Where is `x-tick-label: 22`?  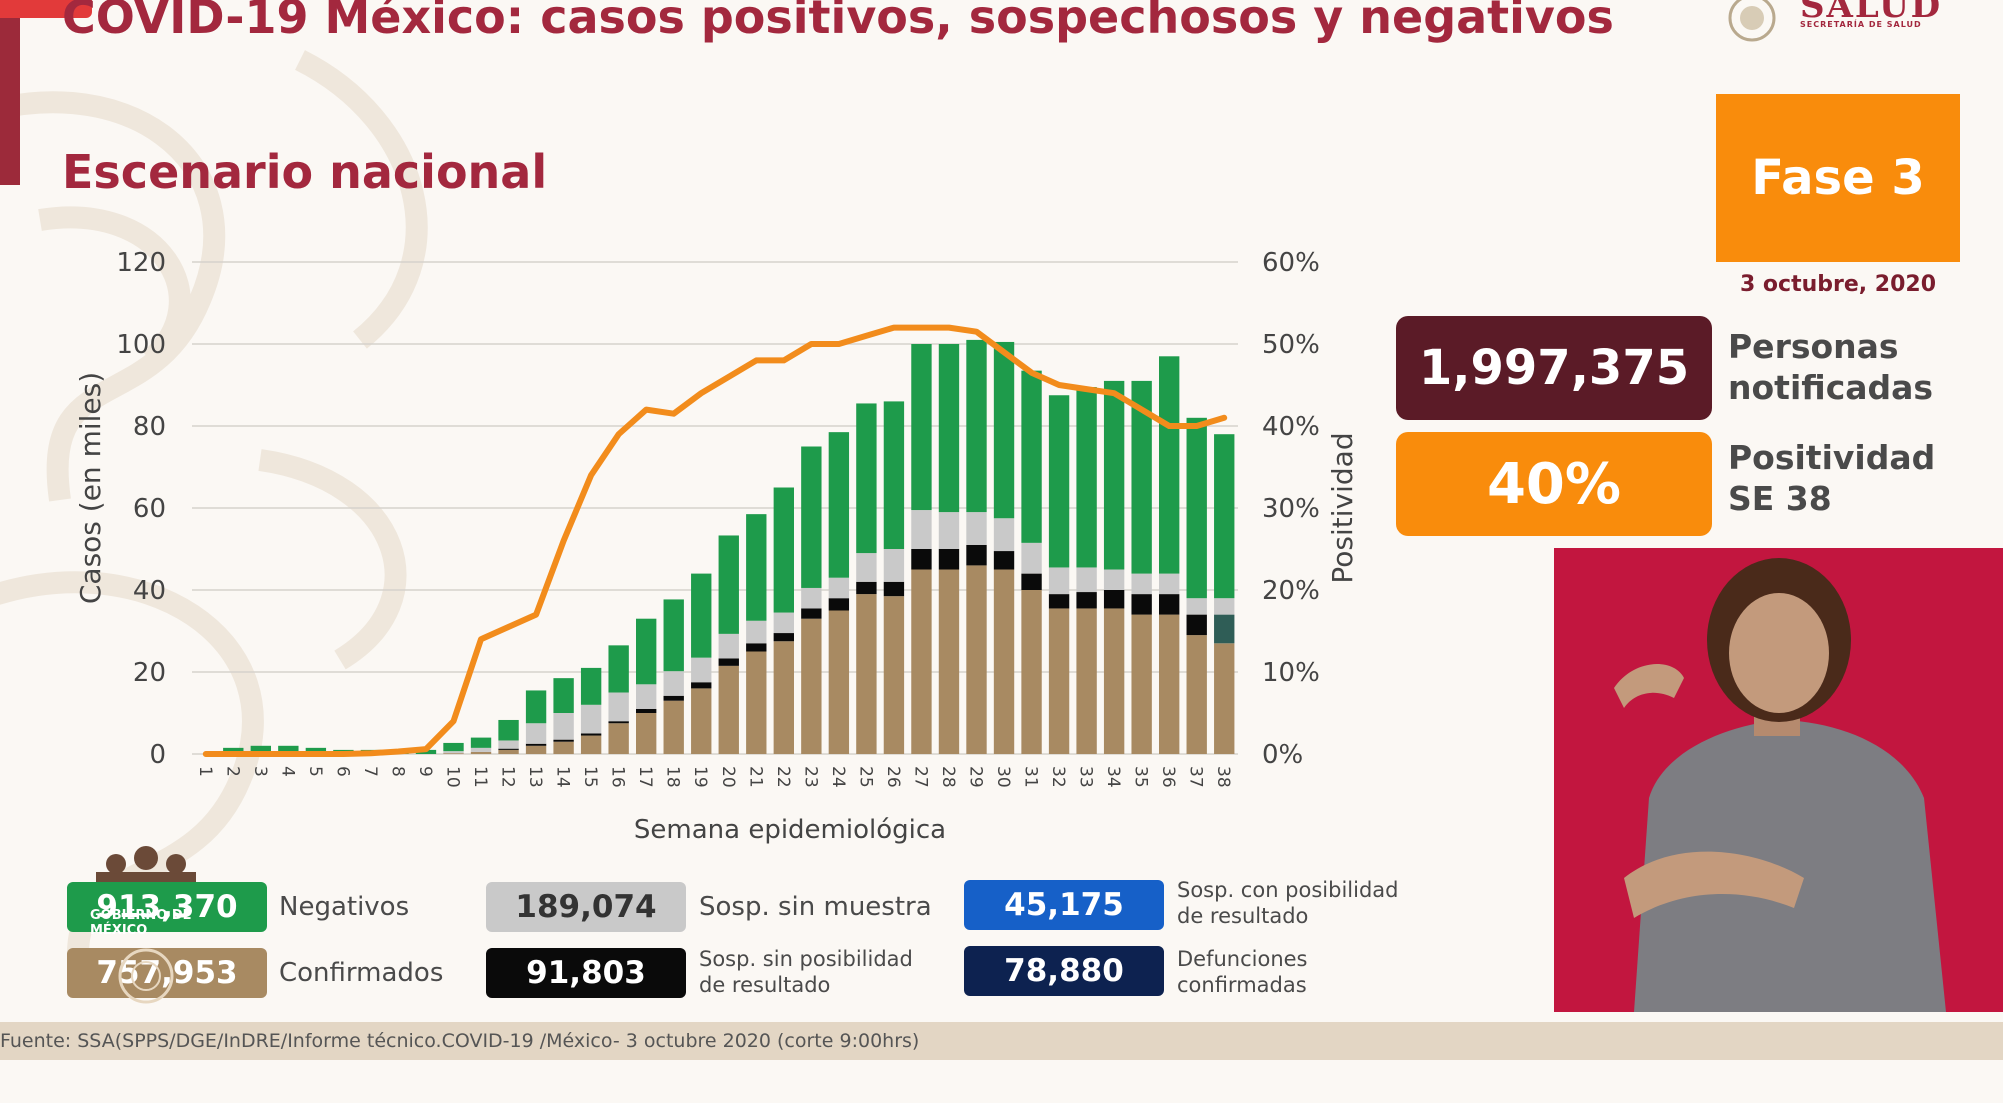
x-tick-label: 22 is located at coordinates (783, 777).